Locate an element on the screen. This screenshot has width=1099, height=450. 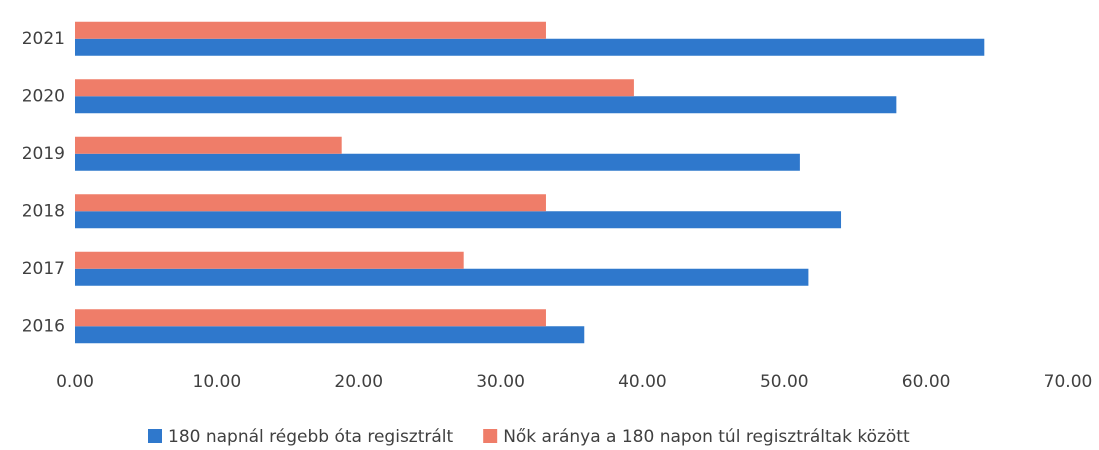
y-tick-label: 2019 is located at coordinates (43, 154).